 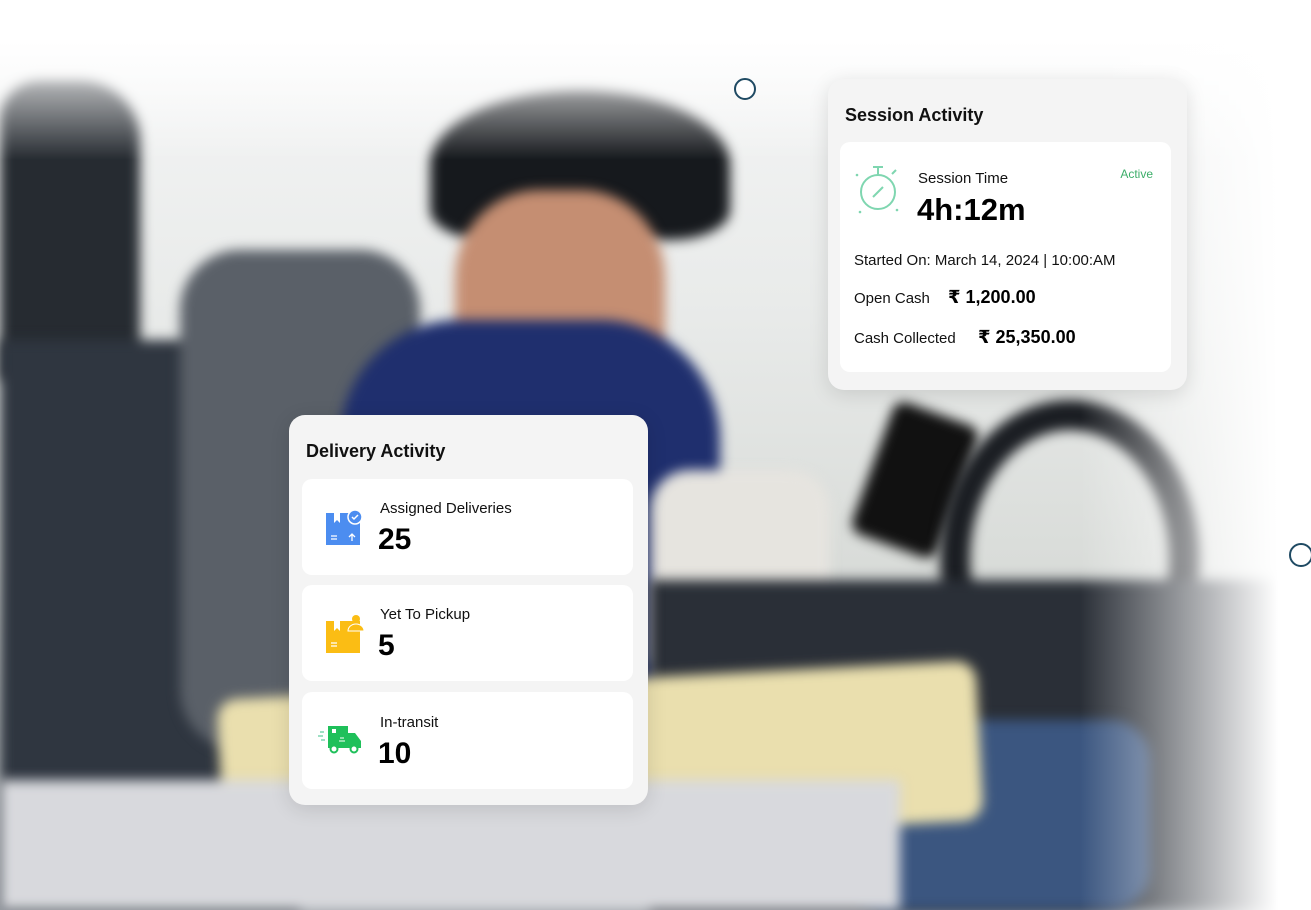 I want to click on item-label: Yet To Pickup, so click(x=425, y=614).